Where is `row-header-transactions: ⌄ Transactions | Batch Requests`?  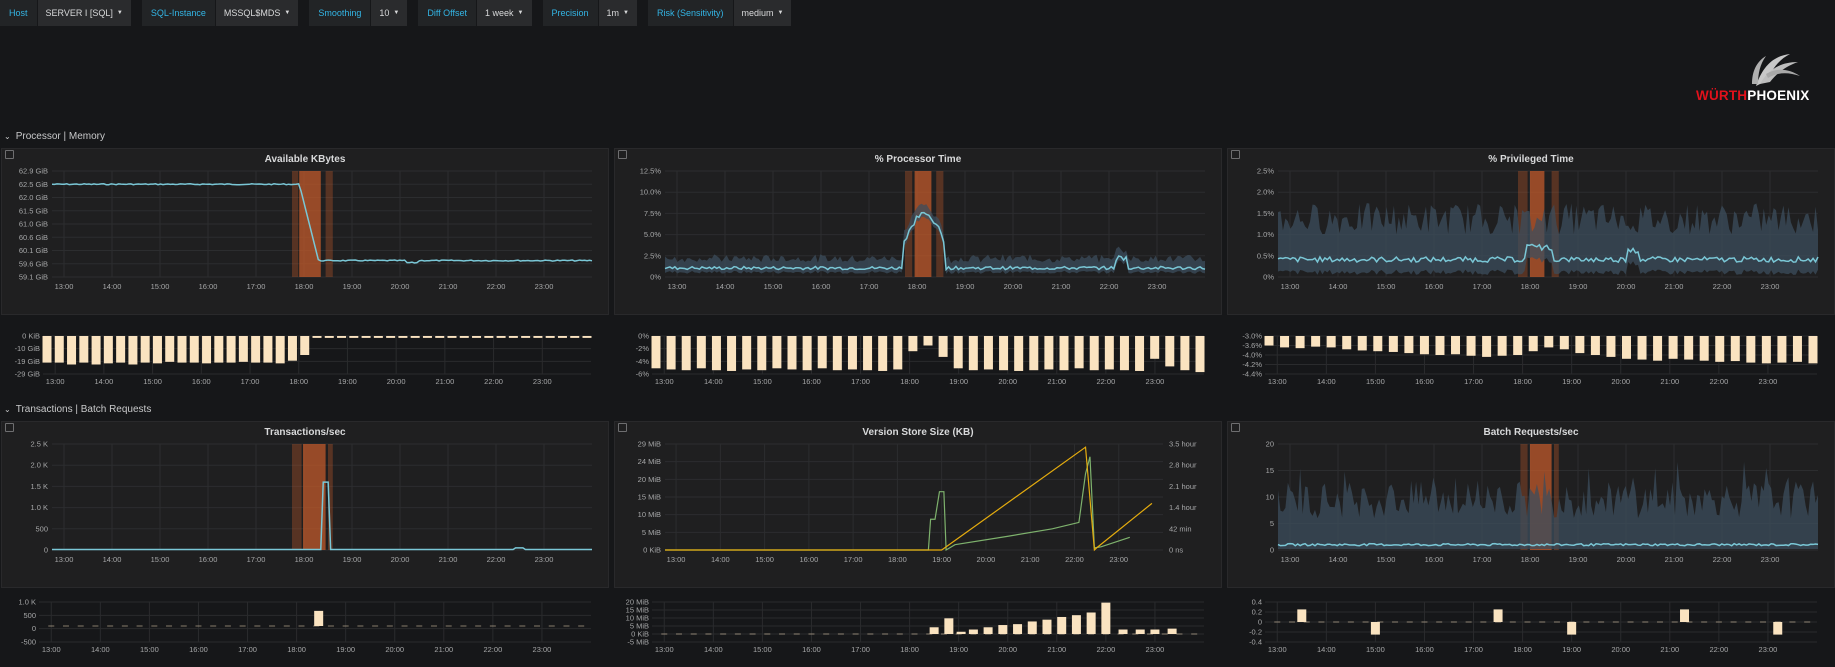
row-header-transactions: ⌄ Transactions | Batch Requests is located at coordinates (77, 409).